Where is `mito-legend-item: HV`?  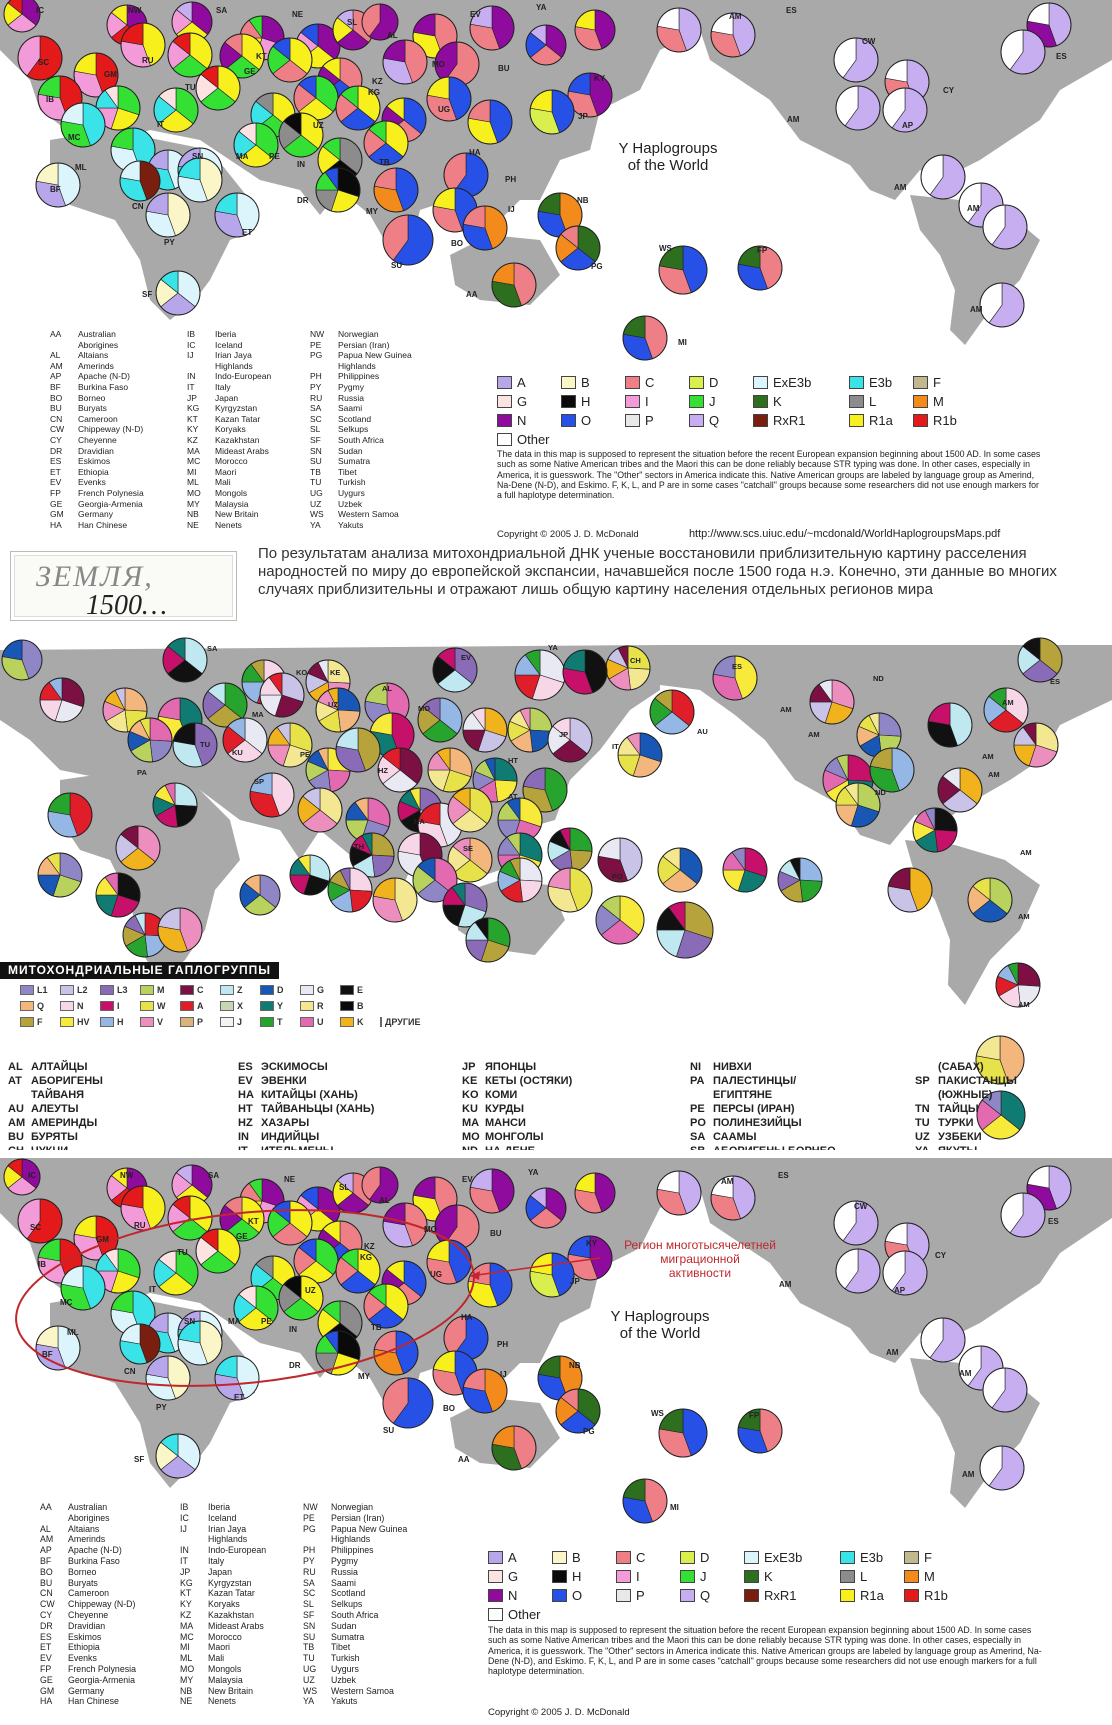
mito-legend-item: HV is located at coordinates (80, 1022).